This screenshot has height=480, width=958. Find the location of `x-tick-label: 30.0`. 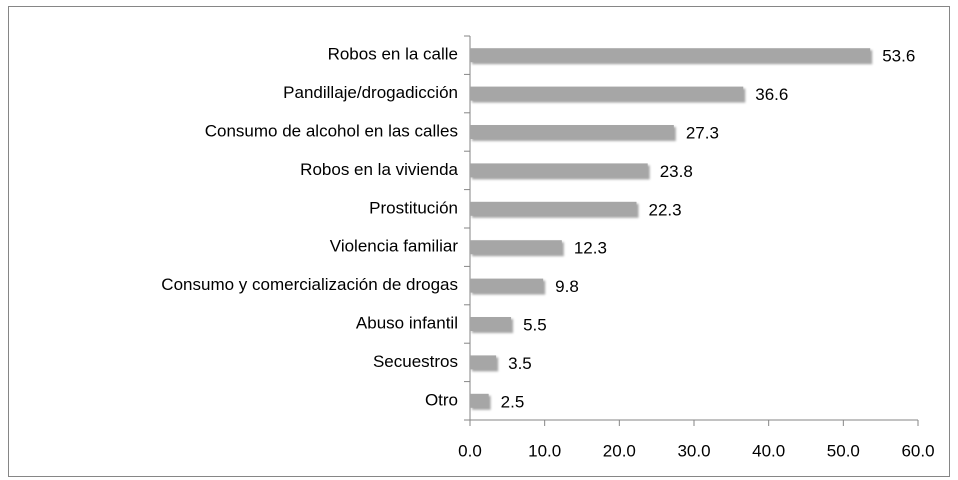

x-tick-label: 30.0 is located at coordinates (693, 450).